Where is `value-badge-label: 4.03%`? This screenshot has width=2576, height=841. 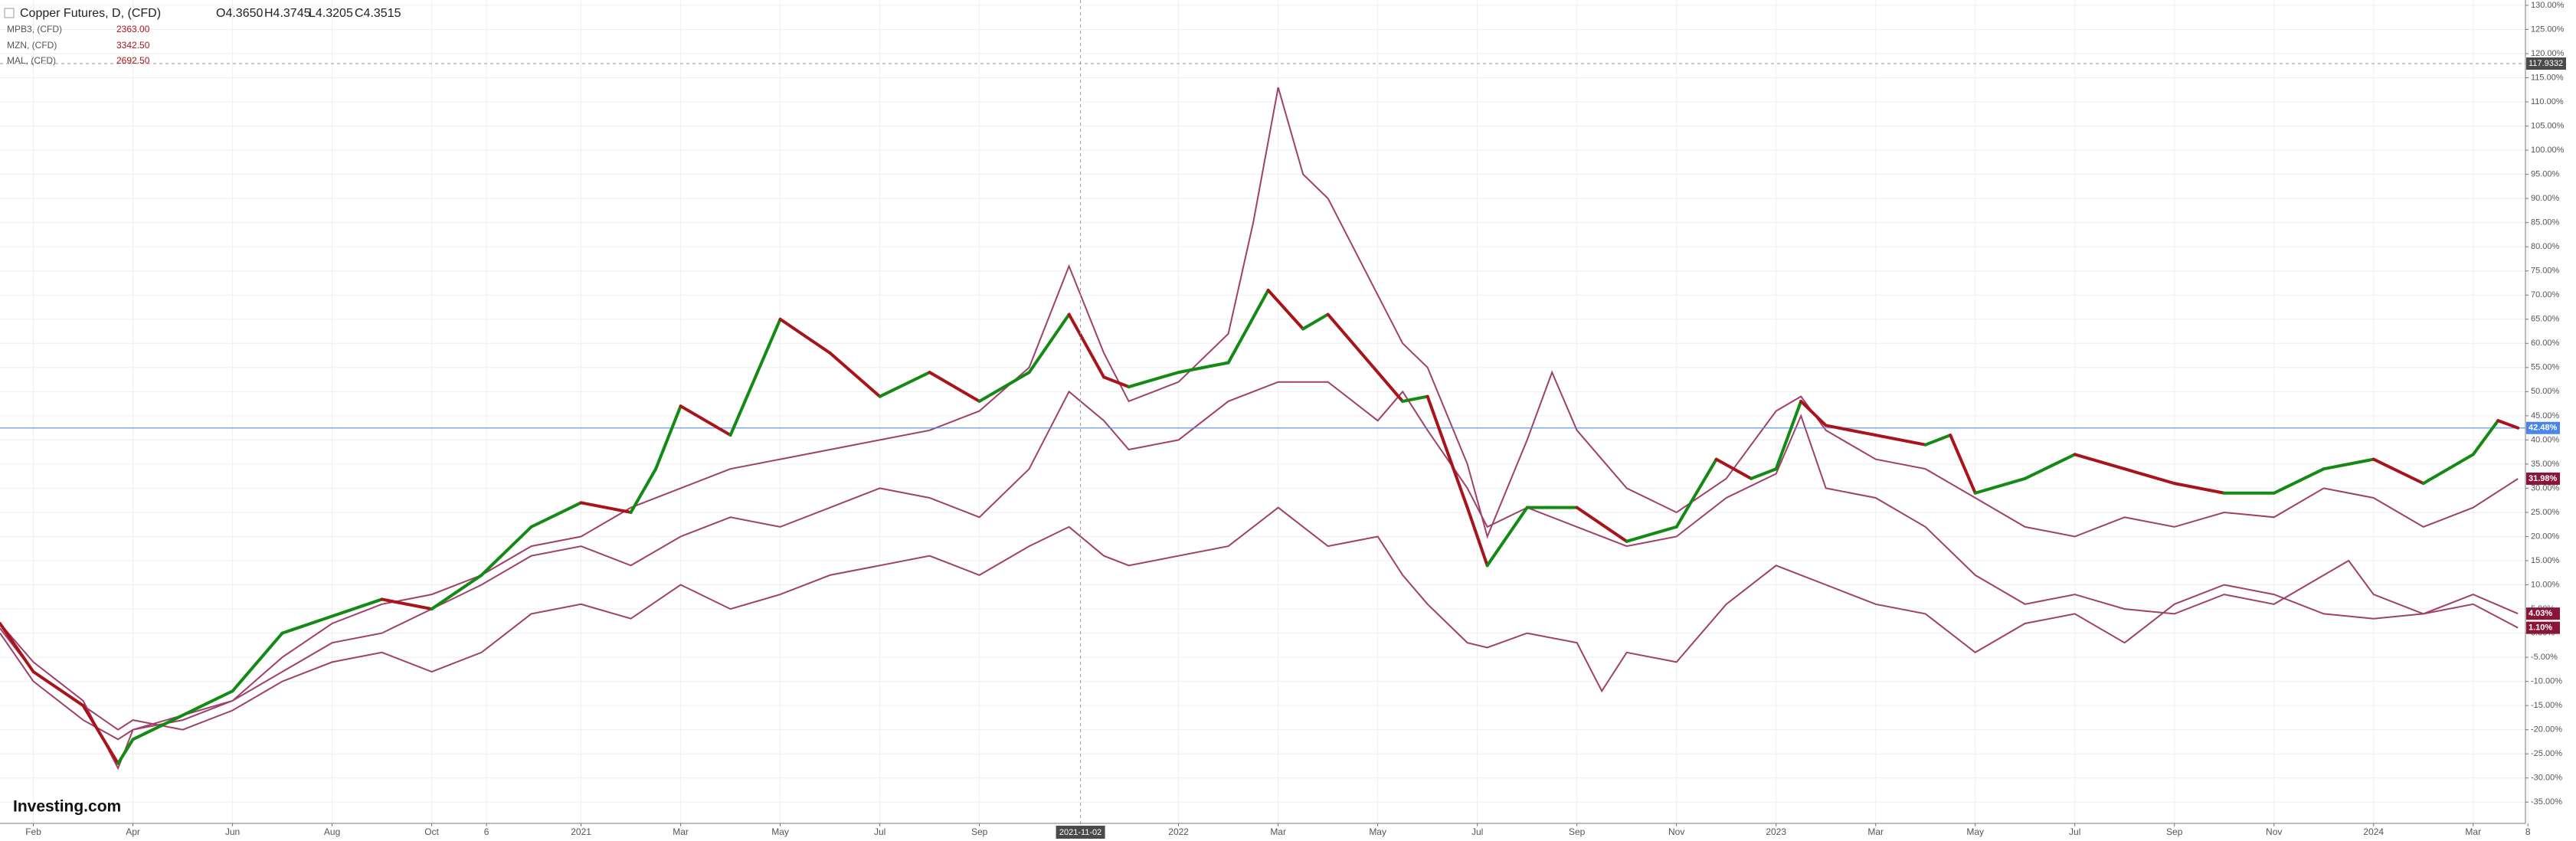
value-badge-label: 4.03% is located at coordinates (2540, 613).